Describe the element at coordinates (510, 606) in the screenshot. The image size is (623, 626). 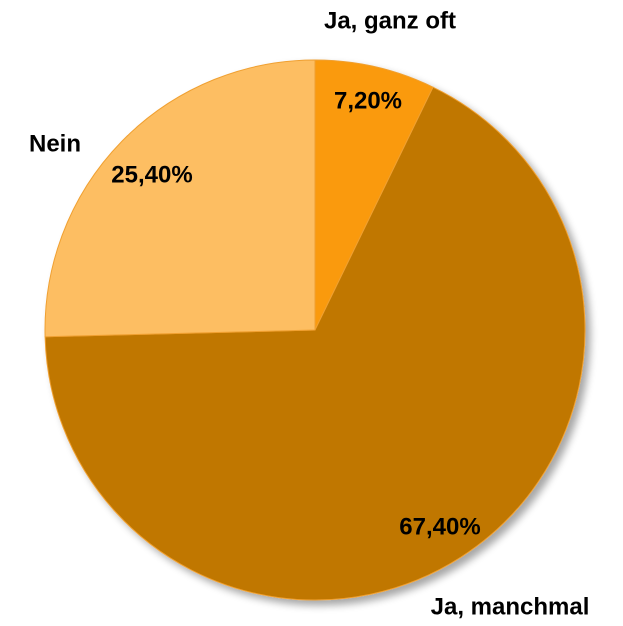
I see `category-label: Ja, manchmal` at that location.